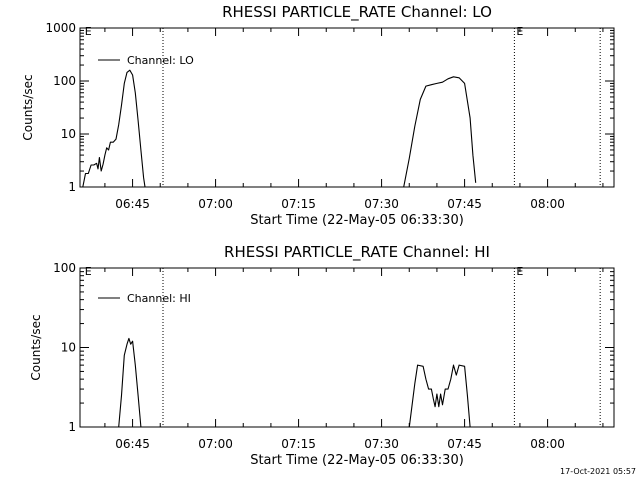  What do you see at coordinates (159, 298) in the screenshot?
I see `legend-label: Channel: HI` at bounding box center [159, 298].